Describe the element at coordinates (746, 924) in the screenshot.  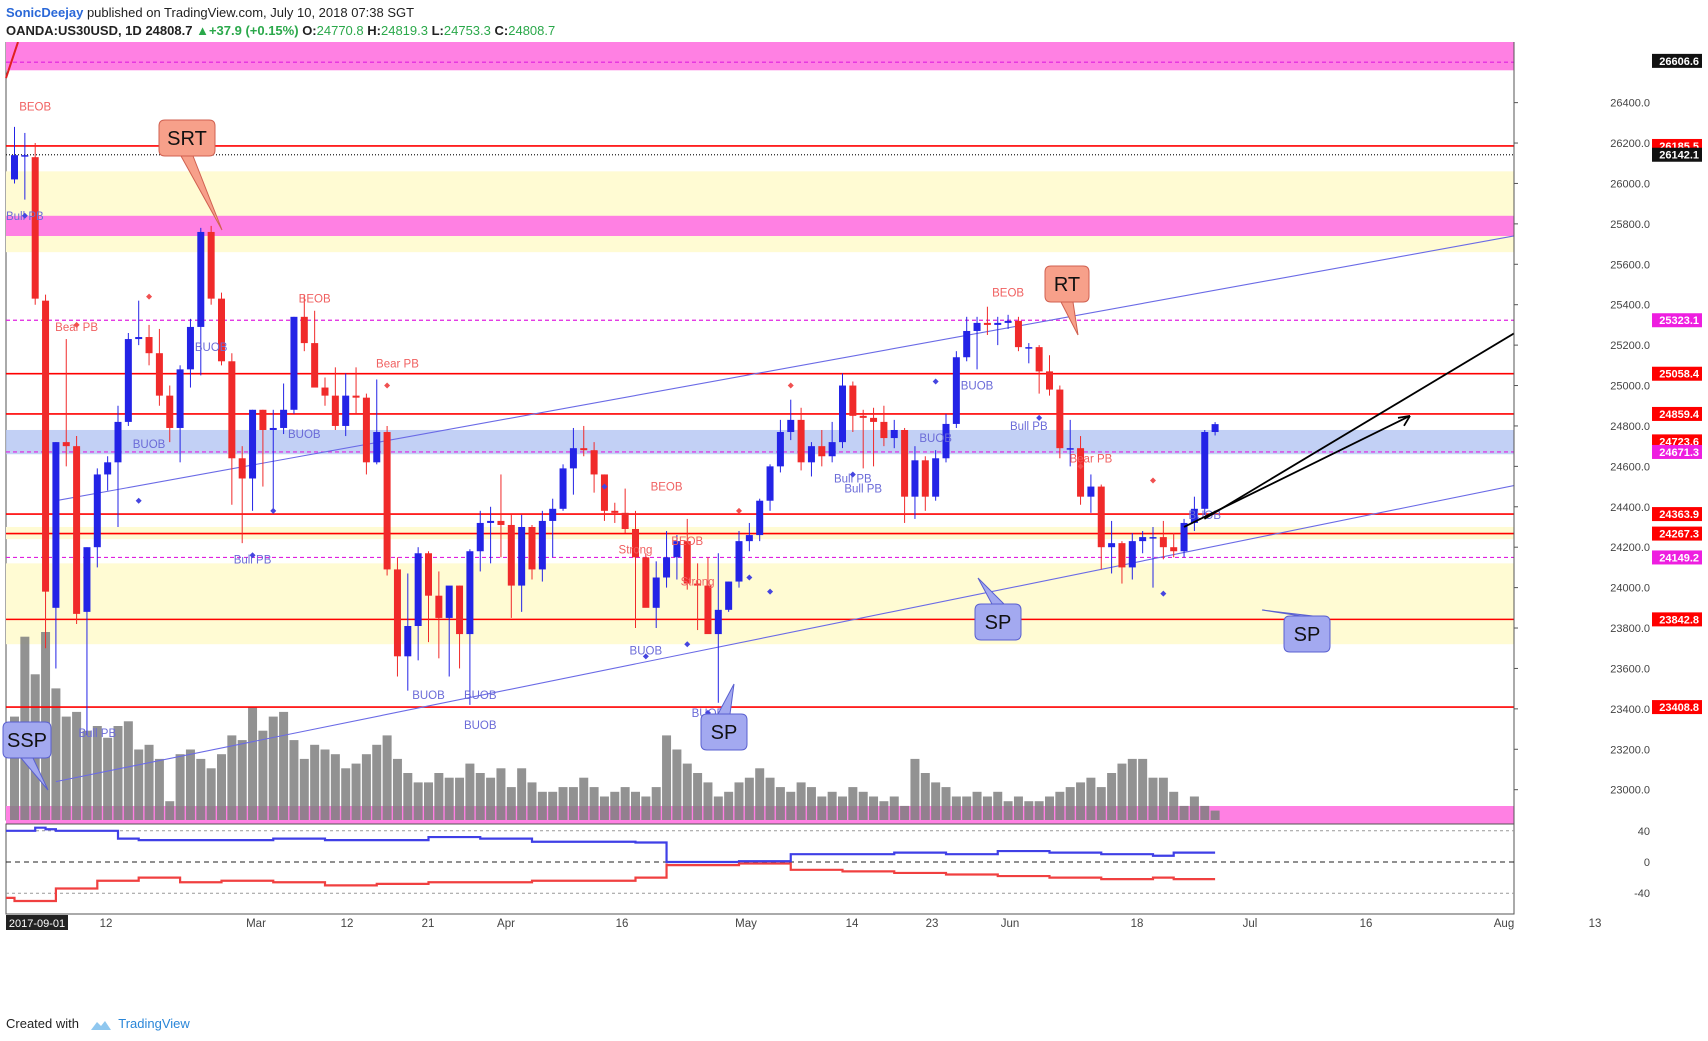
I see `time-axis-label: May` at that location.